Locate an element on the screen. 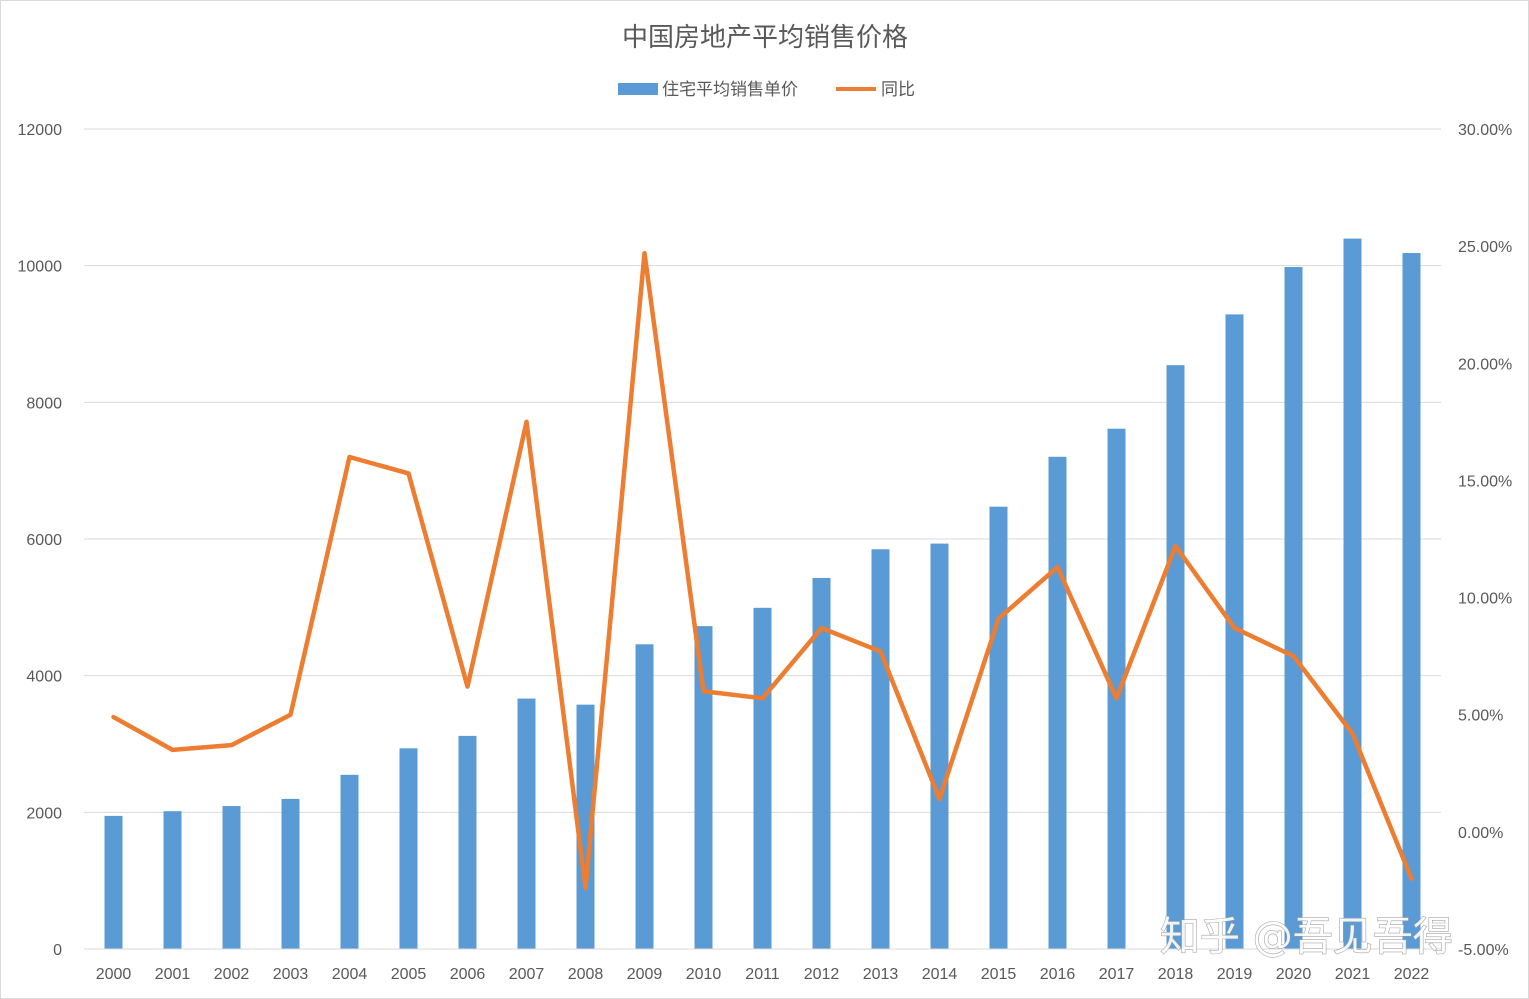  left-tick-label: 6000 is located at coordinates (44, 540).